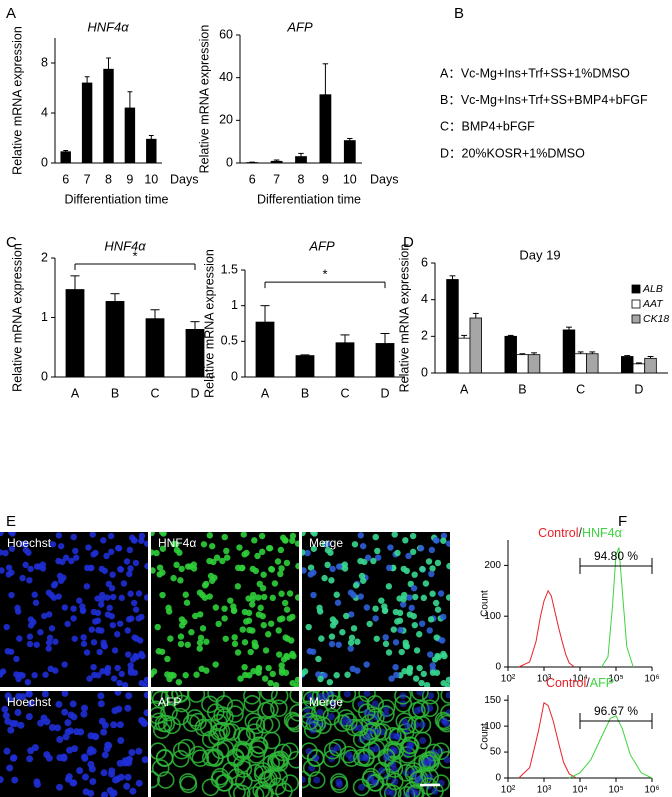  Describe the element at coordinates (636, 304) in the screenshot. I see `legend-swatch` at that location.